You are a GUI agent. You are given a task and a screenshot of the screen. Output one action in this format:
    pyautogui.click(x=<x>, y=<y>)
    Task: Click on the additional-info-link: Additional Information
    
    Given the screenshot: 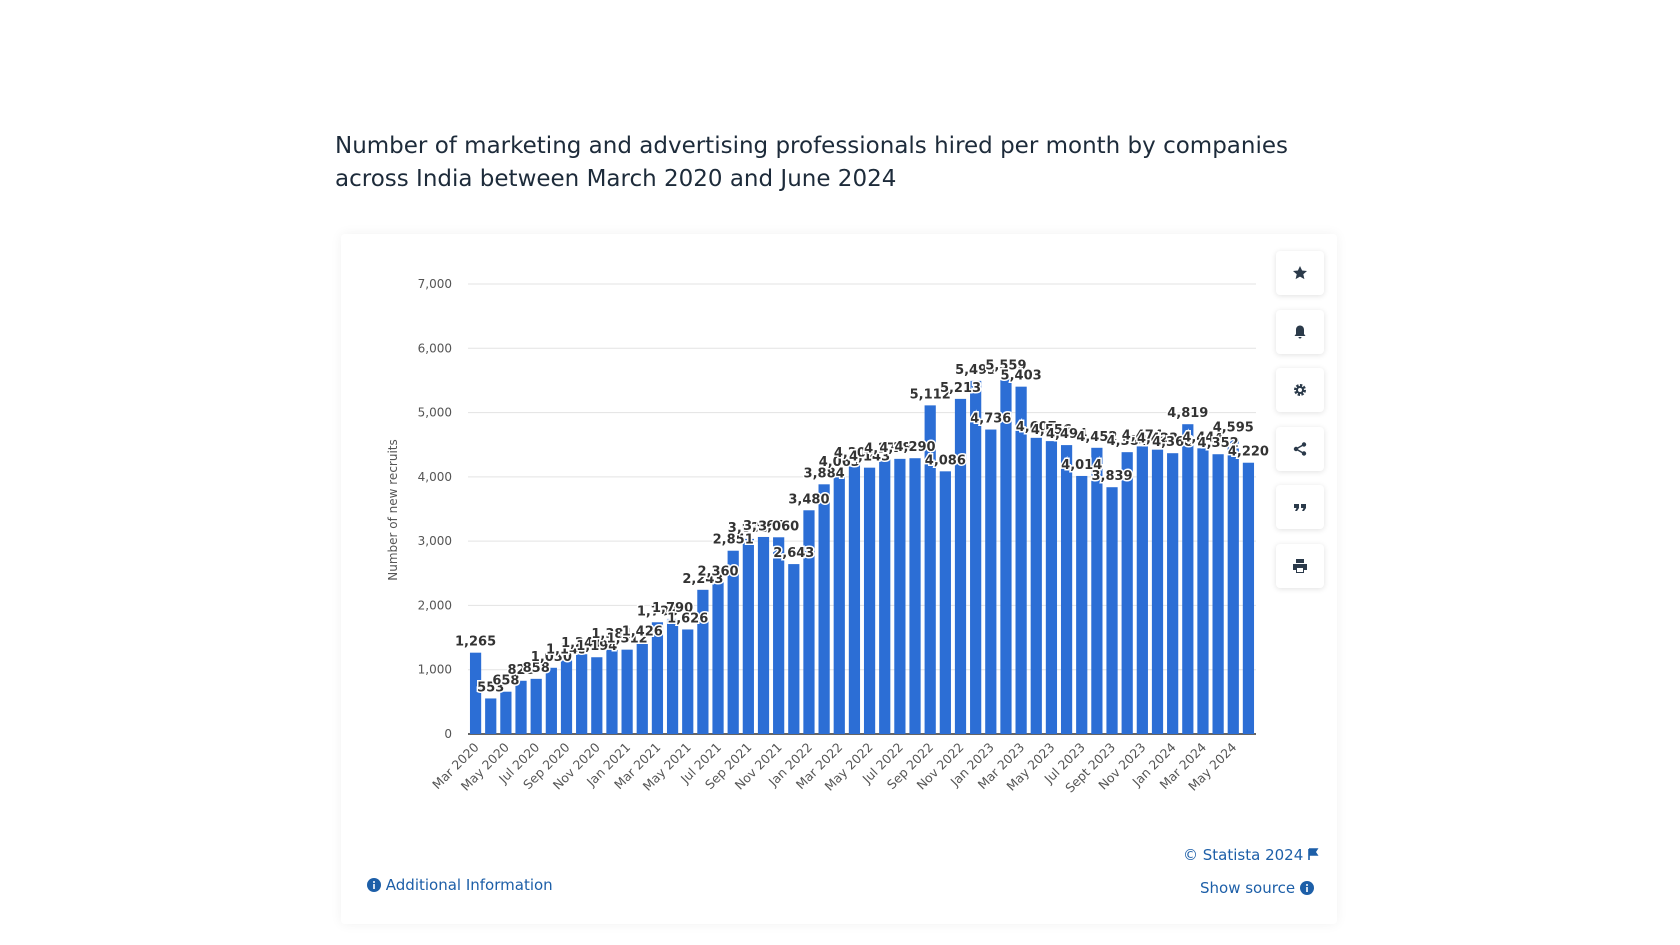 What is the action you would take?
    pyautogui.click(x=460, y=885)
    